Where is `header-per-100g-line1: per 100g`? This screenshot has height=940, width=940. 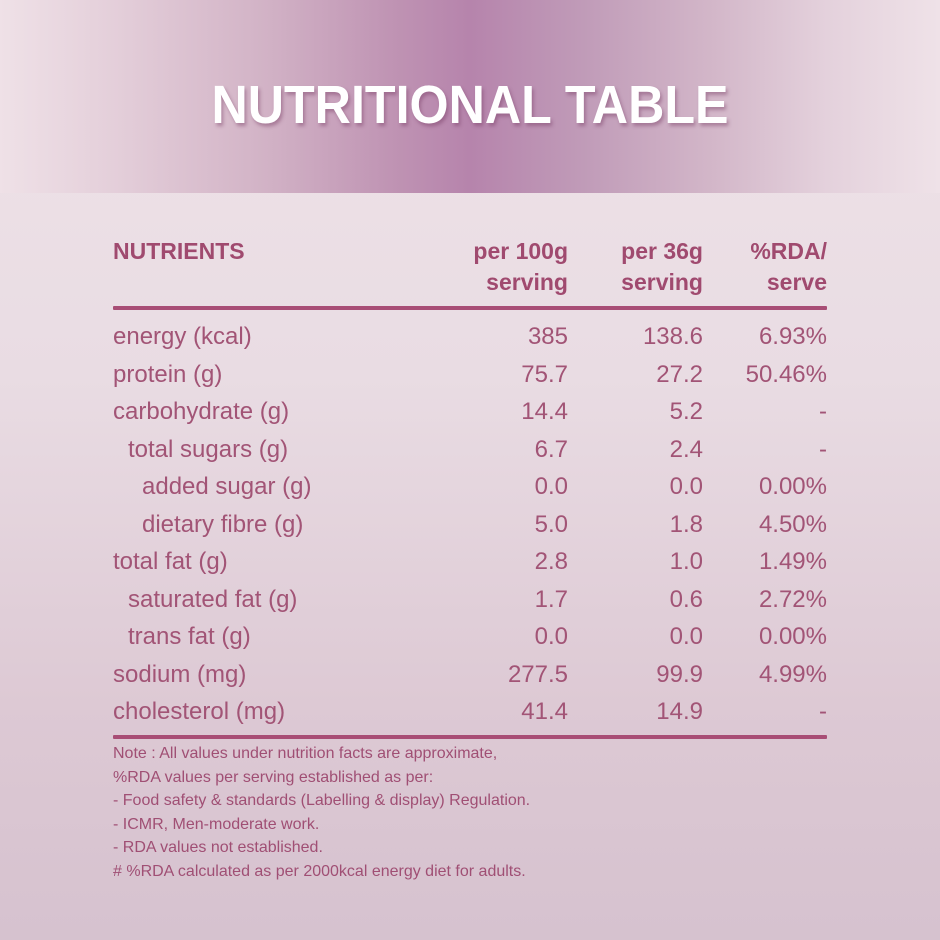
header-per-100g-line1: per 100g is located at coordinates (520, 251).